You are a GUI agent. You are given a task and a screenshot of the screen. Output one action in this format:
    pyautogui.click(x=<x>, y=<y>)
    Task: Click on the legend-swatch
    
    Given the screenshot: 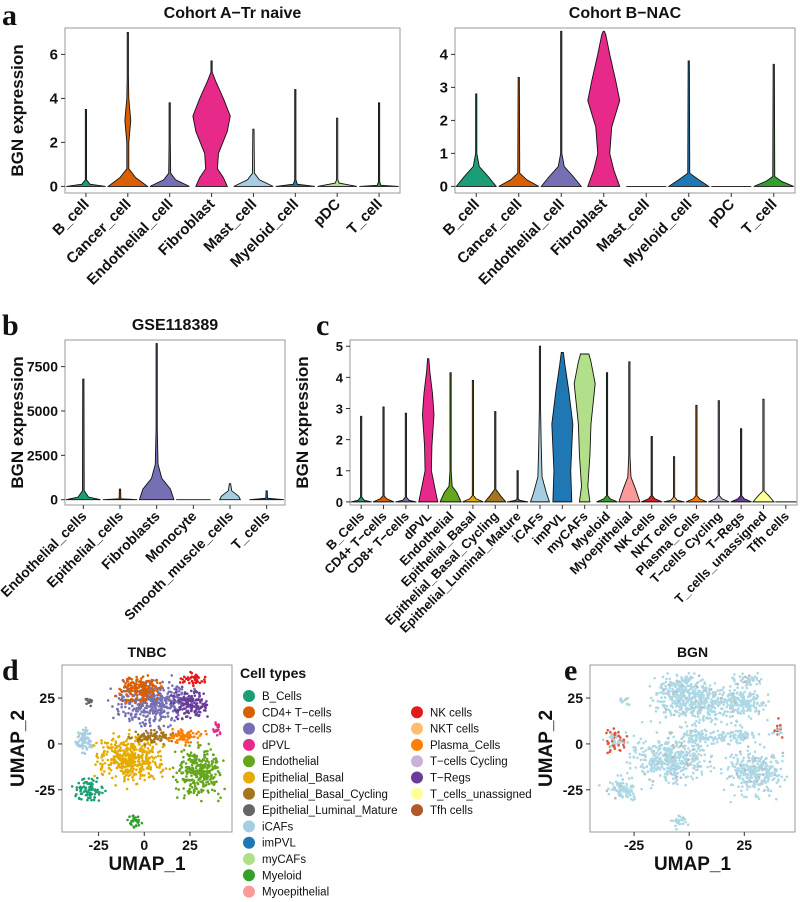 What is the action you would take?
    pyautogui.click(x=249, y=728)
    